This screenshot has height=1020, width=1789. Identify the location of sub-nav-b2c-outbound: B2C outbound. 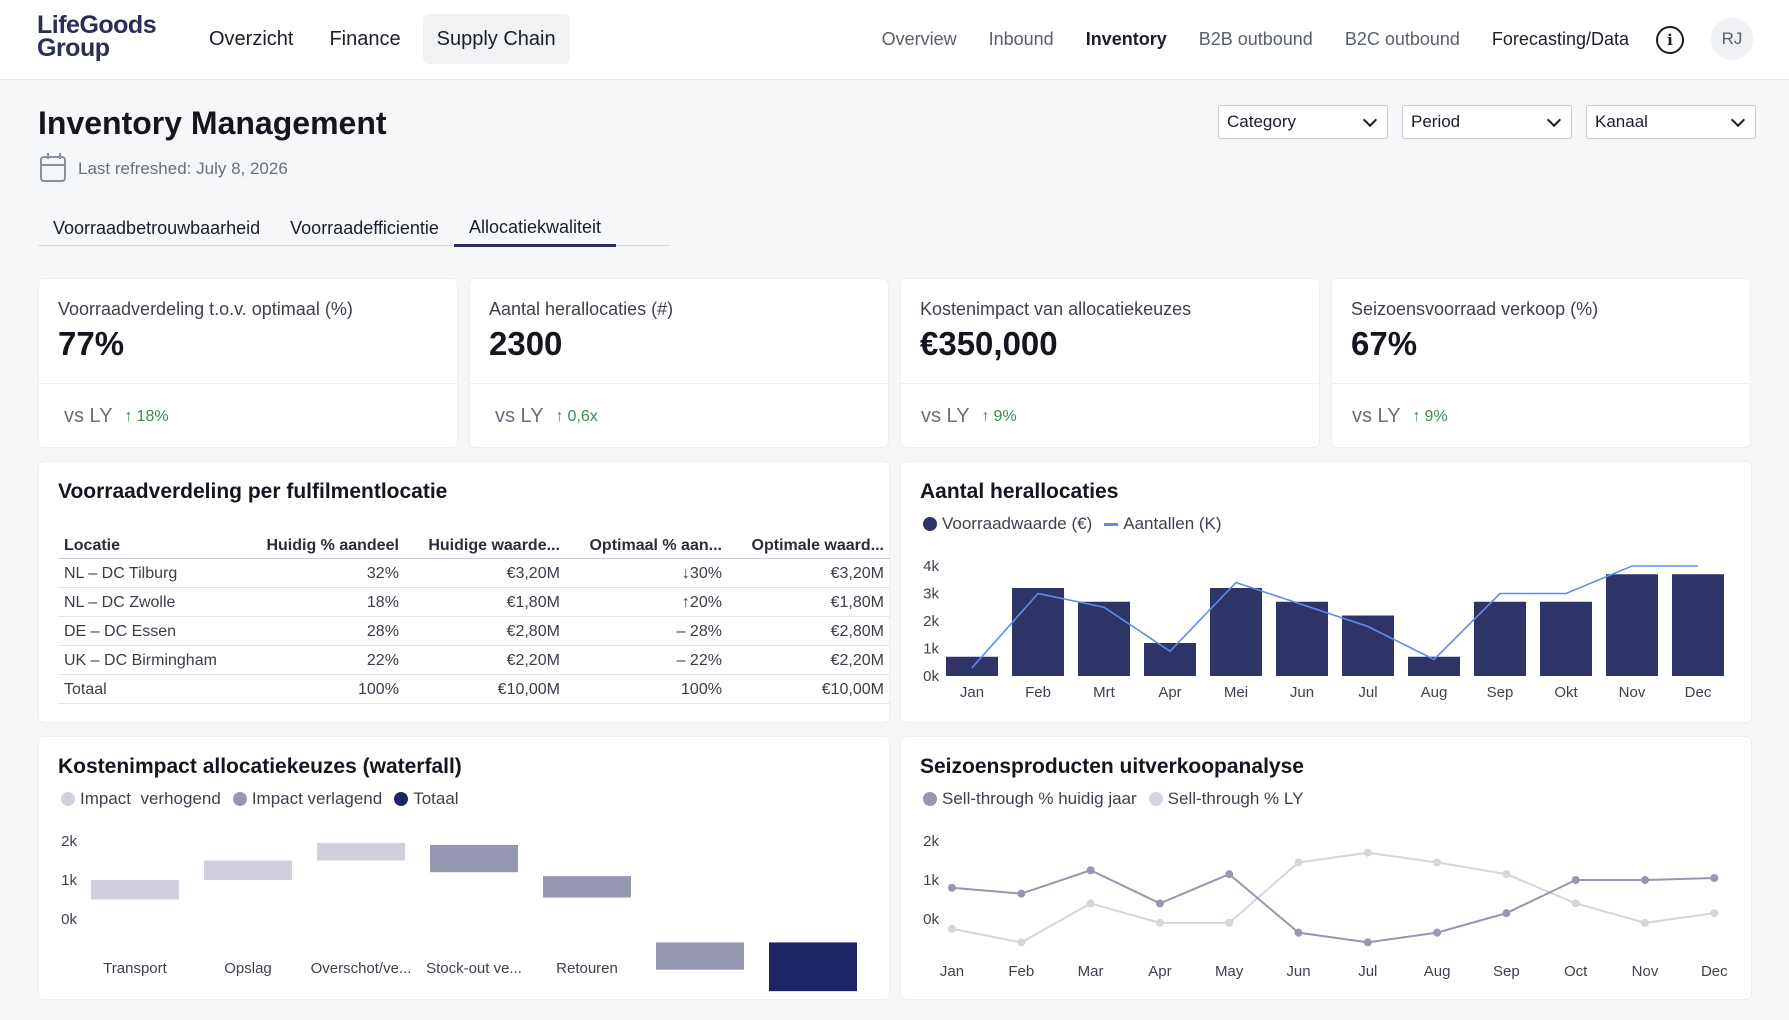
(1402, 38).